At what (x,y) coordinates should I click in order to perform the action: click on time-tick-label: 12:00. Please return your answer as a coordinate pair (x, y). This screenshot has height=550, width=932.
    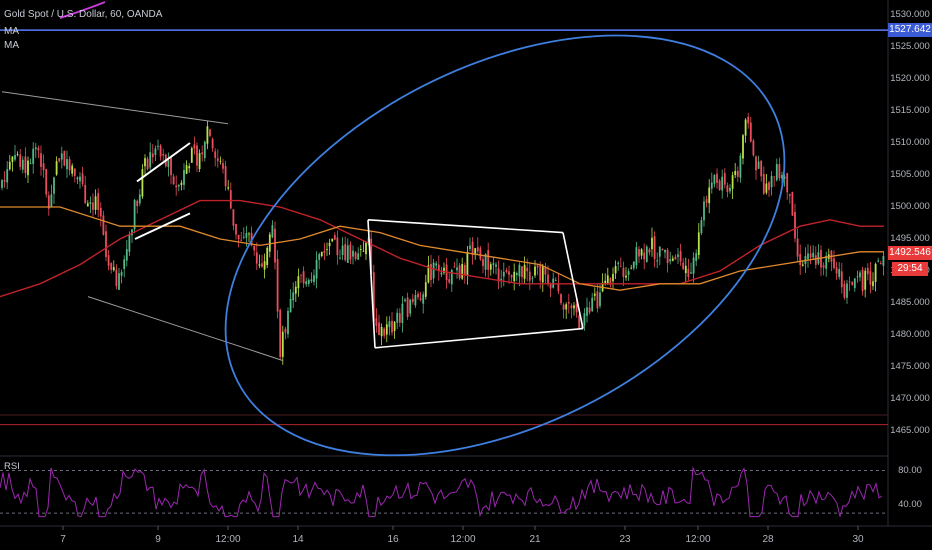
    Looking at the image, I should click on (698, 539).